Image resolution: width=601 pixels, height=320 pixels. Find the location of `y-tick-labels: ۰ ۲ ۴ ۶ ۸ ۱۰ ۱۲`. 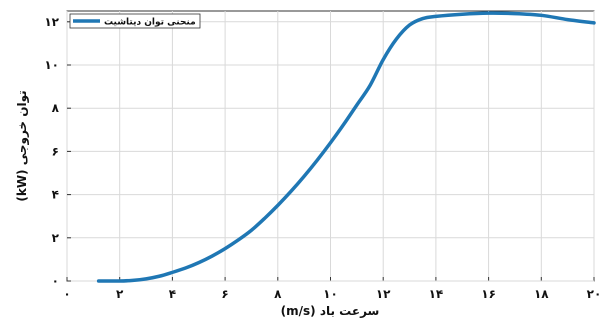

y-tick-labels: ۰ ۲ ۴ ۶ ۸ ۱۰ ۱۲ is located at coordinates (51, 151).